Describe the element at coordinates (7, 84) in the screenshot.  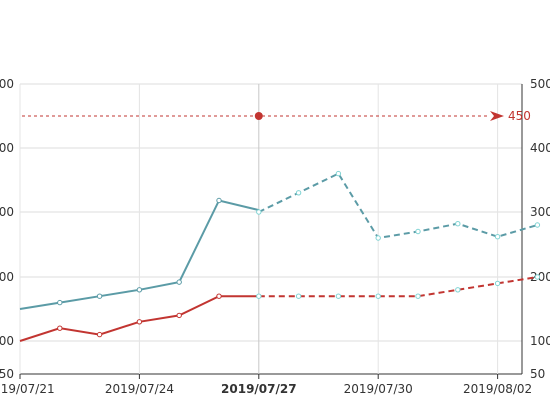
I see `y-left-tick-label: 500` at that location.